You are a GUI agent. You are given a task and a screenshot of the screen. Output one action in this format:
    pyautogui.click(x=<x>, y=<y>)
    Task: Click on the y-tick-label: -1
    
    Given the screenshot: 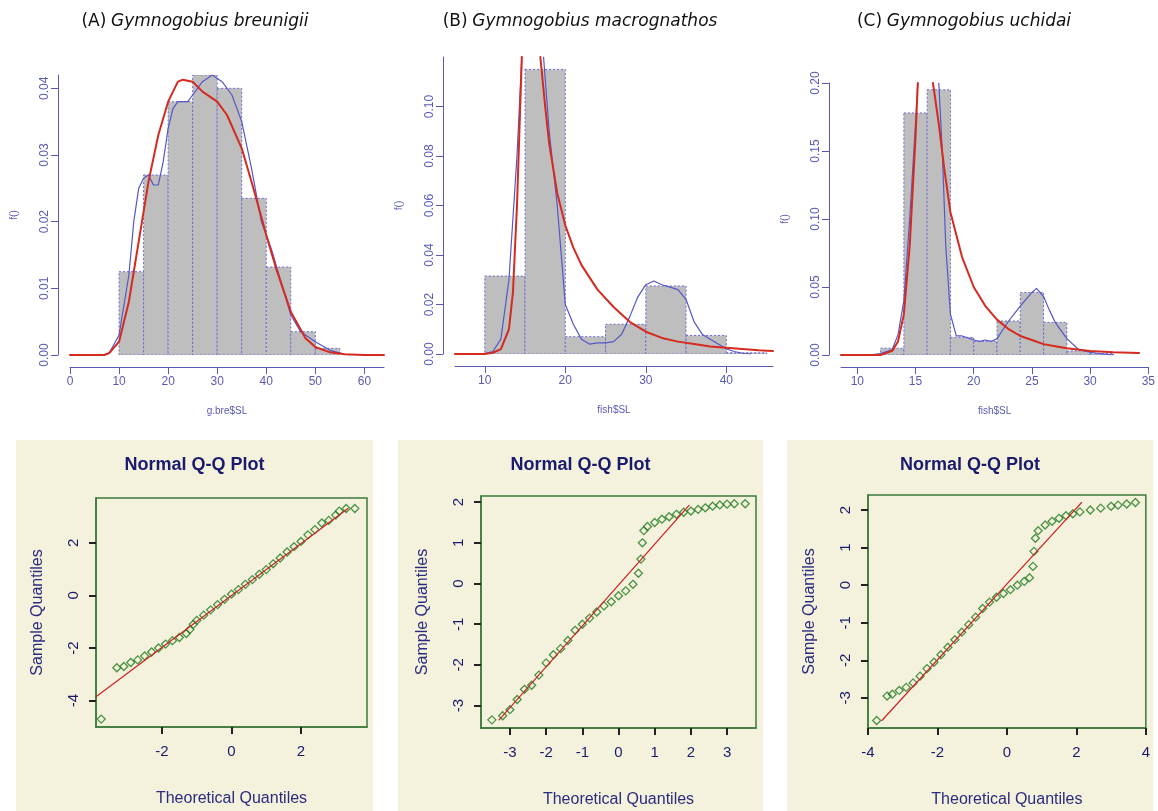 What is the action you would take?
    pyautogui.click(x=457, y=624)
    